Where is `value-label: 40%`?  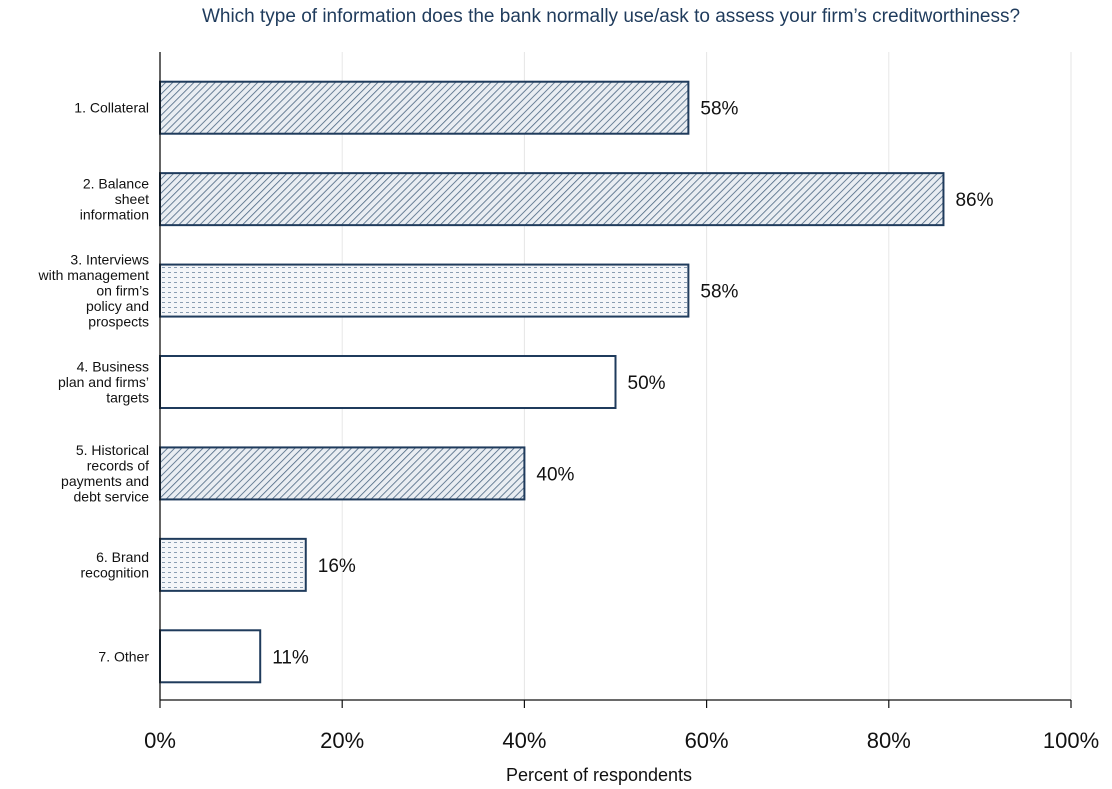
value-label: 40% is located at coordinates (555, 474).